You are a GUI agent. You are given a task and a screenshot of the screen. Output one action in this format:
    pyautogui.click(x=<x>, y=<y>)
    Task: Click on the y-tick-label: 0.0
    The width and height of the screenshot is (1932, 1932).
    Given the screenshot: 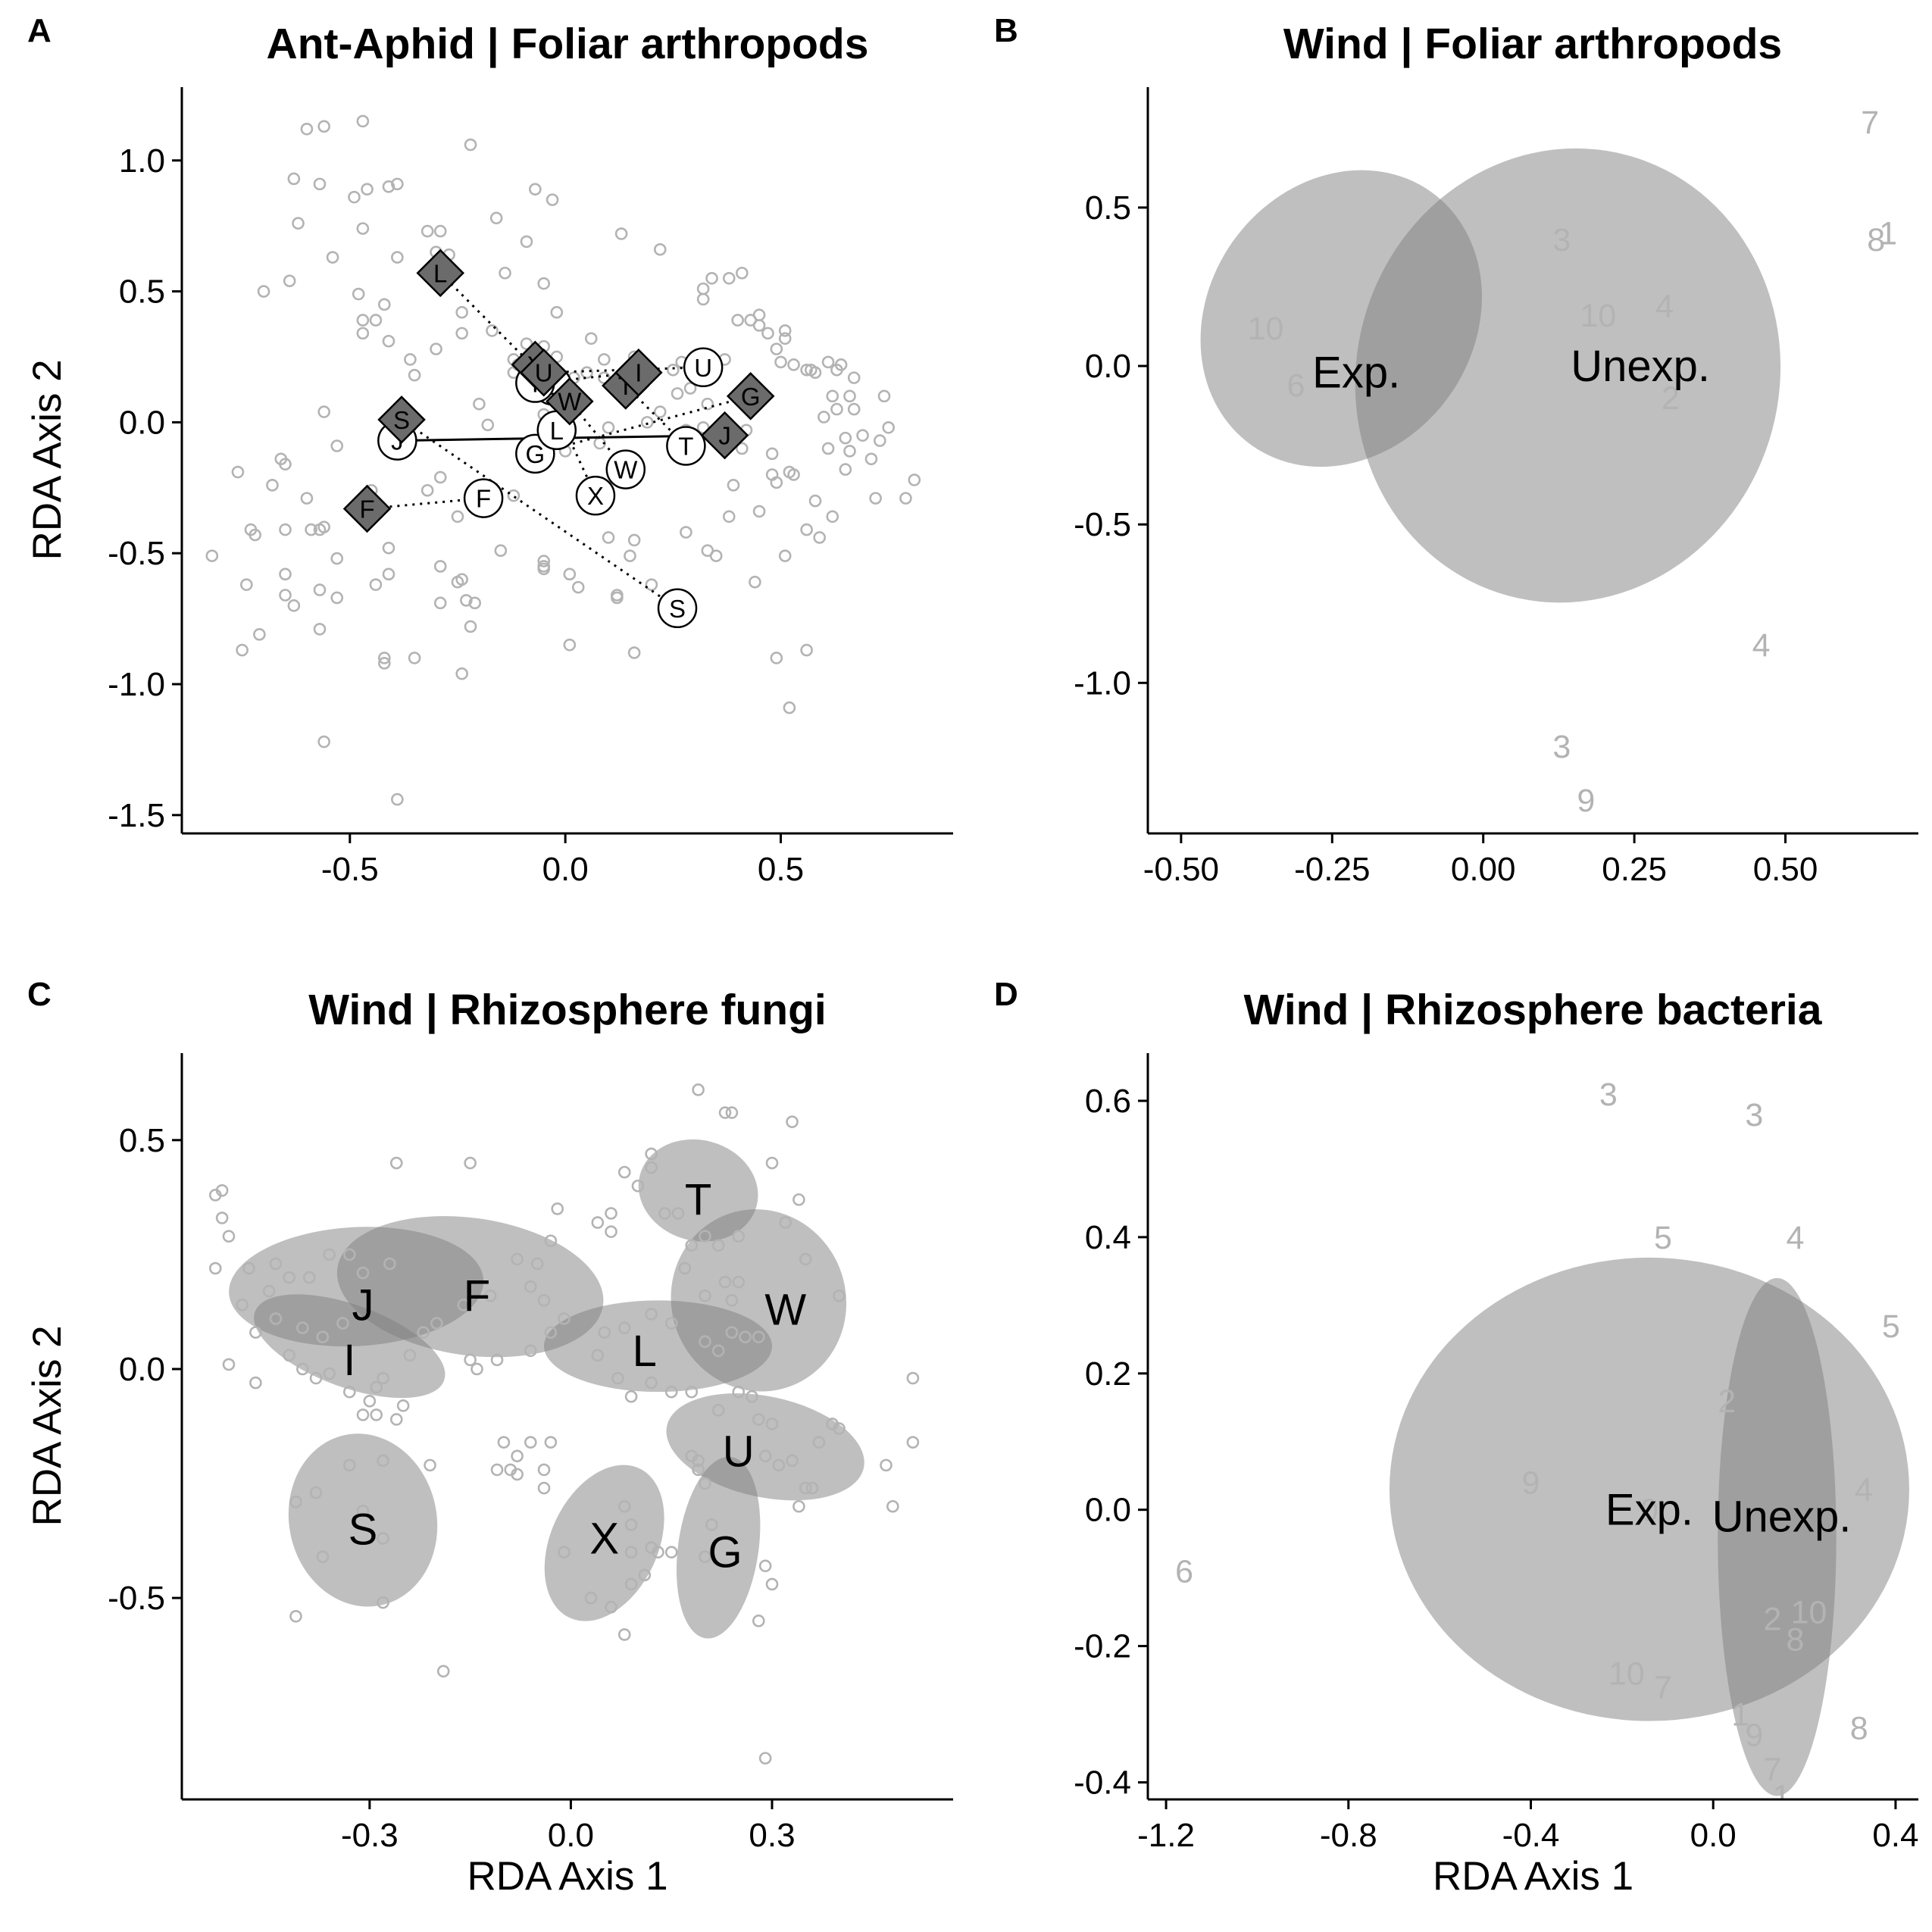 What is the action you would take?
    pyautogui.click(x=1108, y=1510)
    